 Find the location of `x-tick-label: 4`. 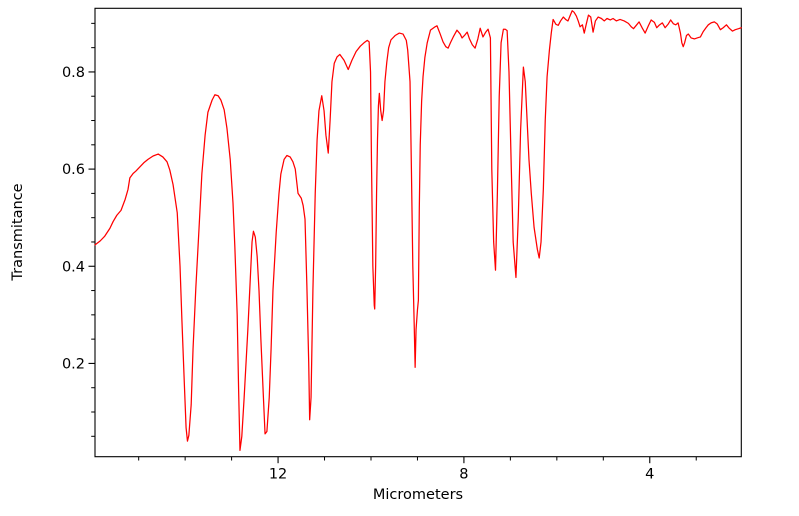

x-tick-label: 4 is located at coordinates (649, 475).